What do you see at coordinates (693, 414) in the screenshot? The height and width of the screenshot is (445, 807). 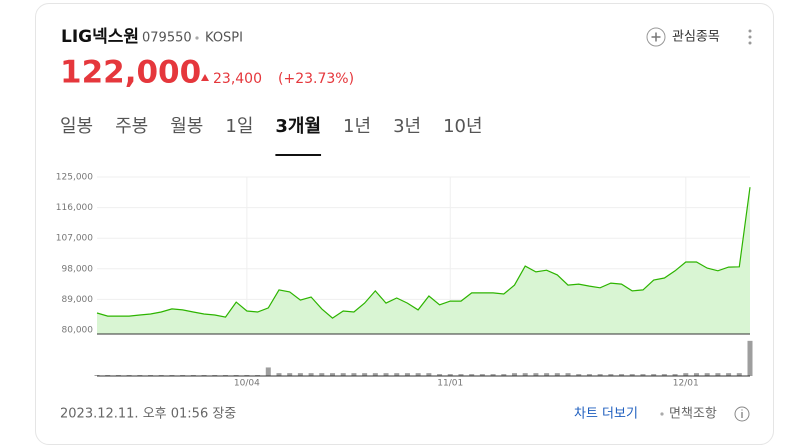 I see `disclaimer: 면책조항` at bounding box center [693, 414].